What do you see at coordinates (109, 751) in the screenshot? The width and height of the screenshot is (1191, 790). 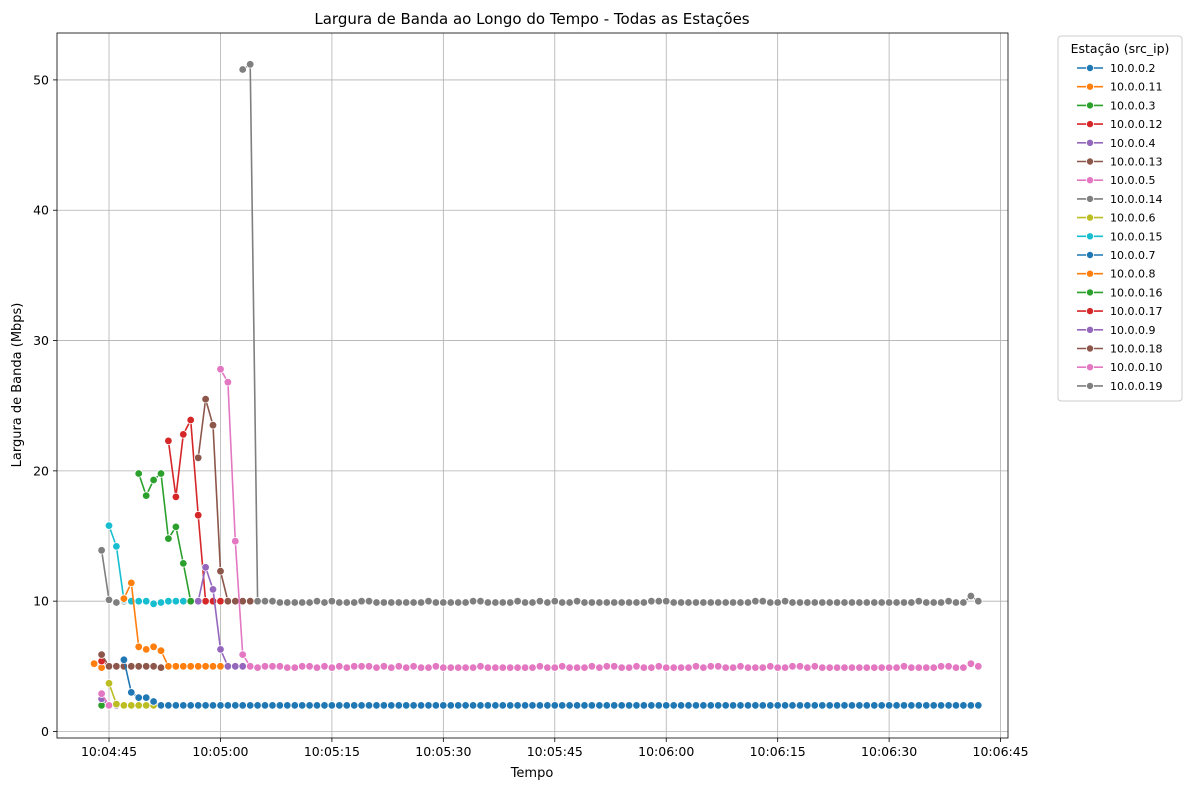 I see `x-tick-label: 10:04:45` at bounding box center [109, 751].